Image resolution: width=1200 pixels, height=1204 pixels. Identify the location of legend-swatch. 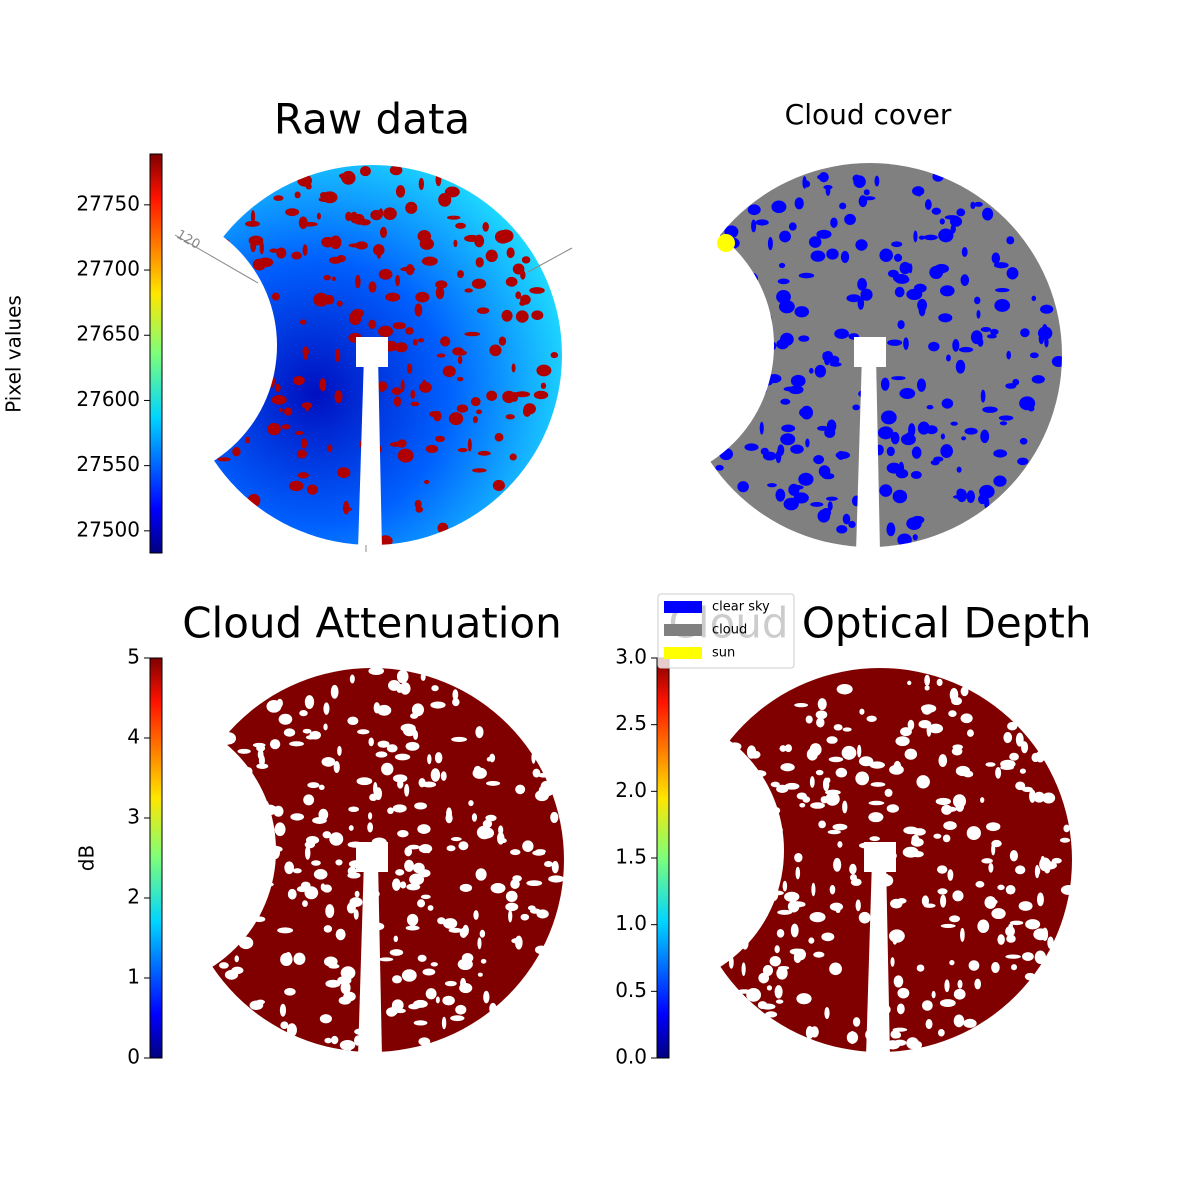
(683, 630).